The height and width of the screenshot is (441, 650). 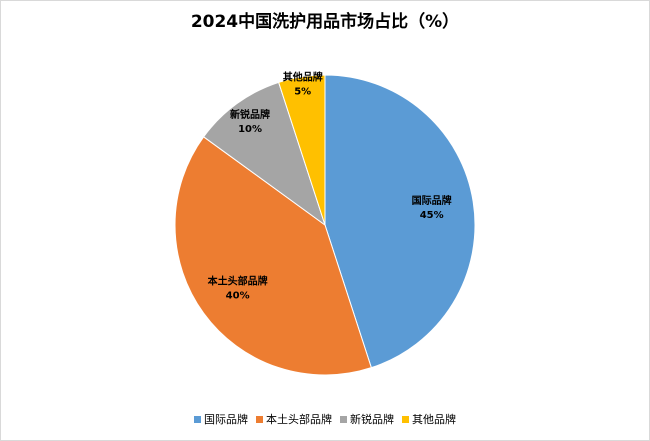 I want to click on chart-title: 2024中国洗护用品市场占比（%）, so click(x=325, y=21).